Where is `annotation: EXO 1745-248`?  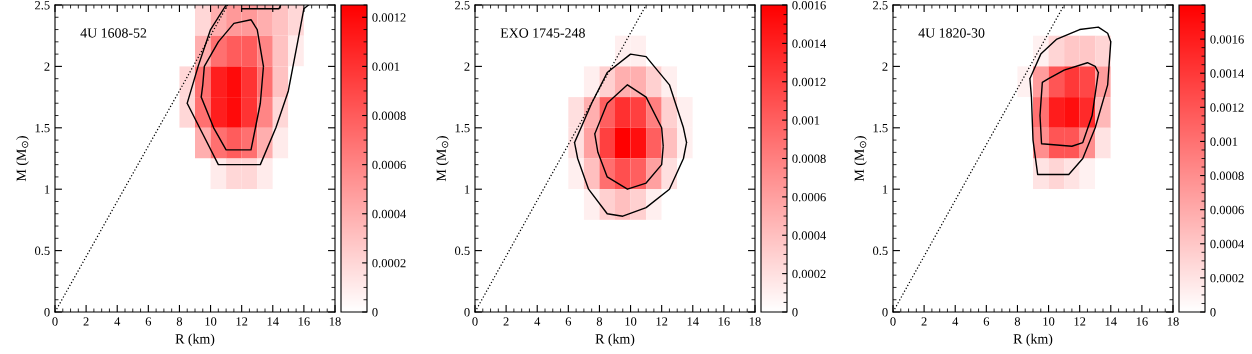 annotation: EXO 1745-248 is located at coordinates (542, 33).